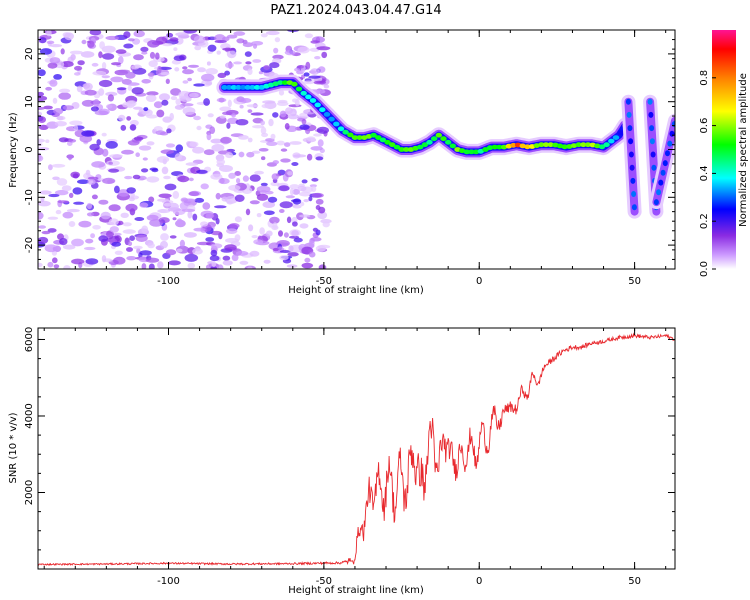  I want to click on x-tick-label: -50, so click(324, 581).